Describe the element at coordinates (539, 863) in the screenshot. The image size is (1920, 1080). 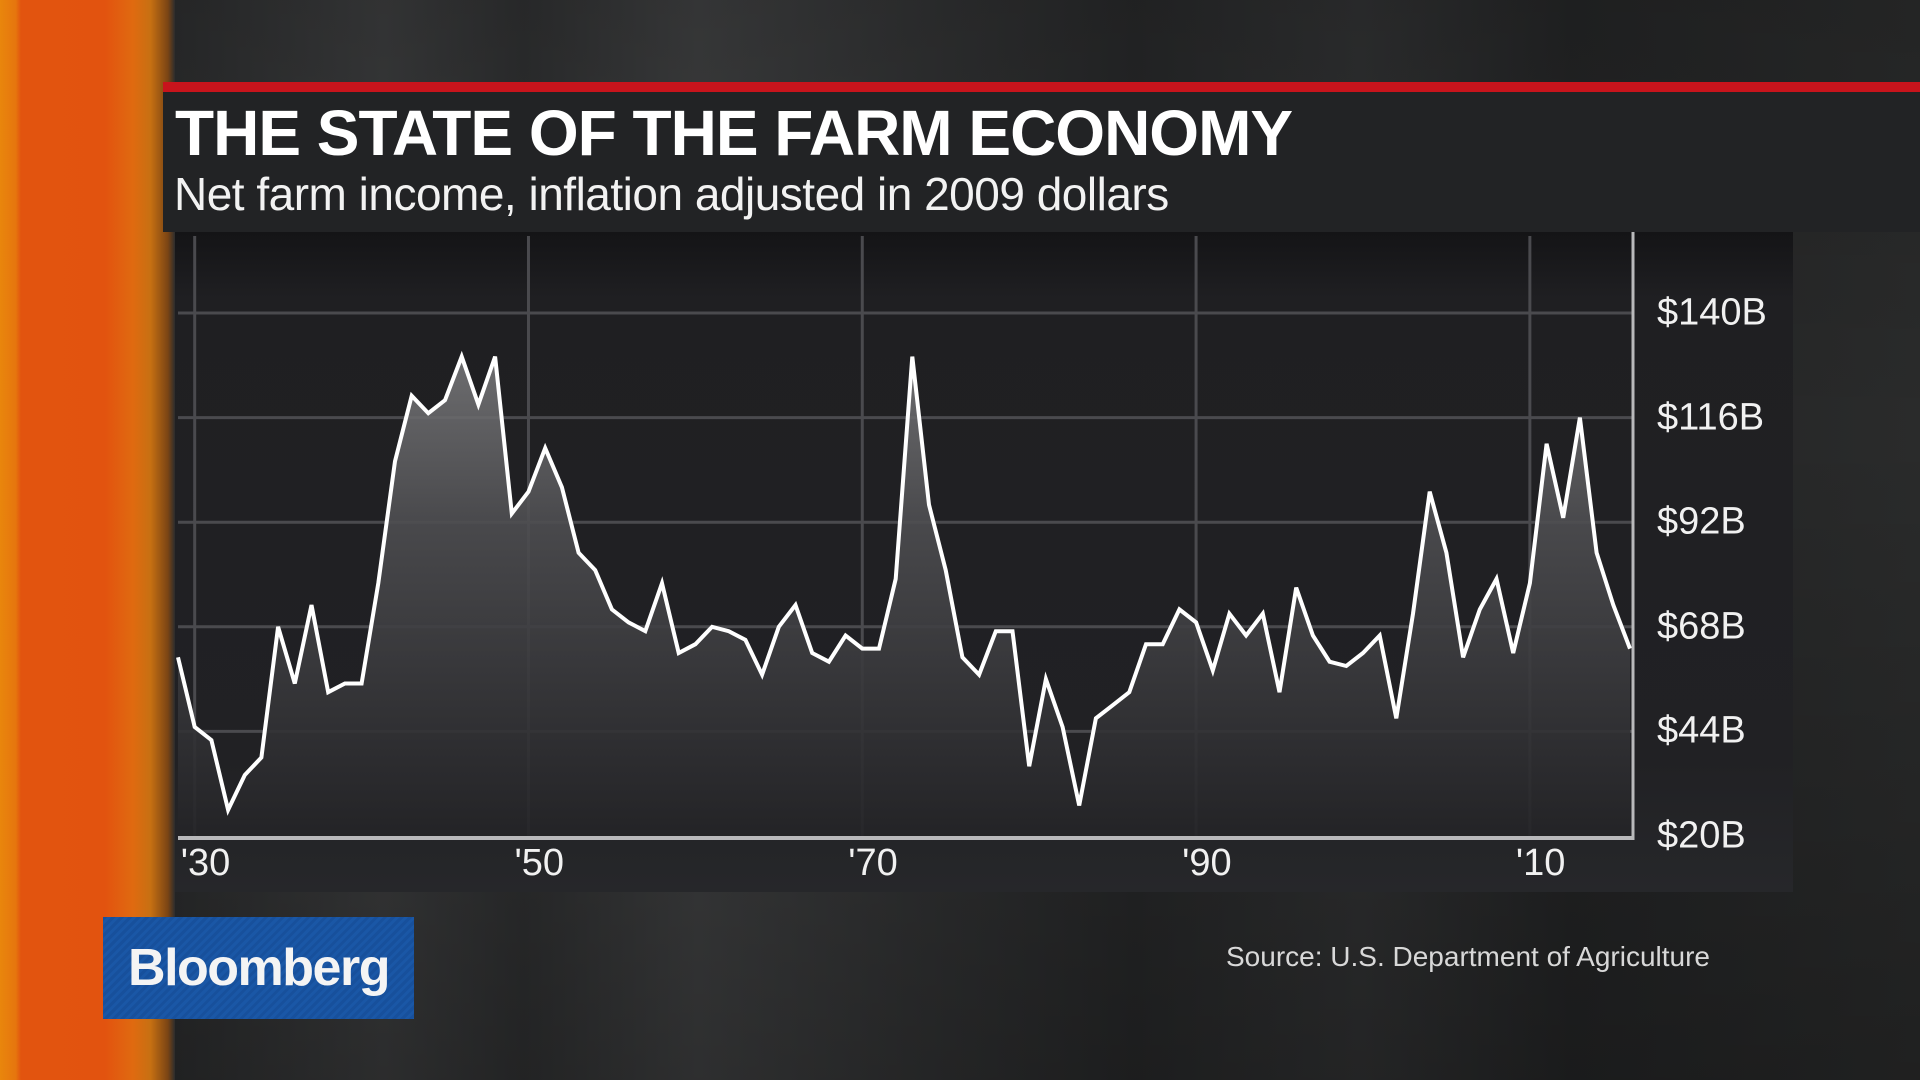
I see `x-tick-label: '50` at that location.